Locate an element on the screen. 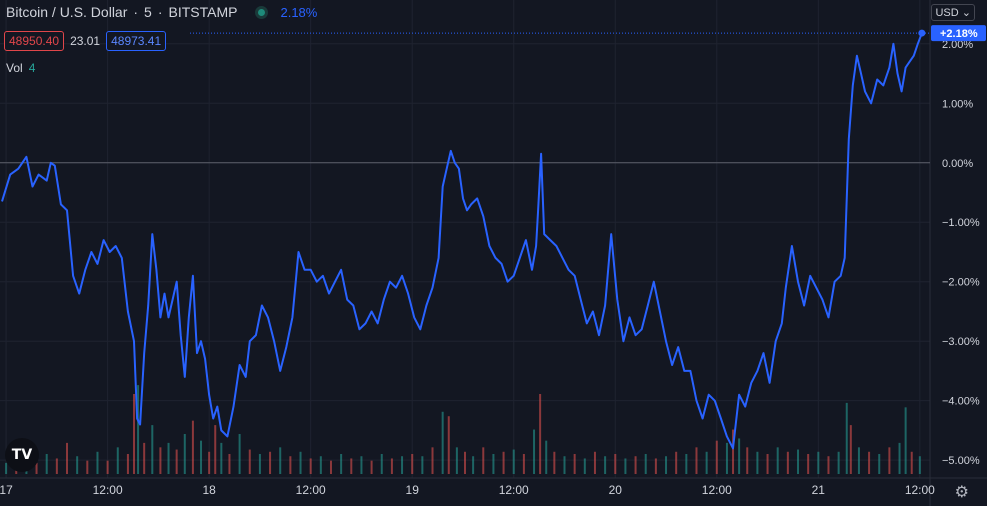  currency-selector: USD ⌄ is located at coordinates (953, 12).